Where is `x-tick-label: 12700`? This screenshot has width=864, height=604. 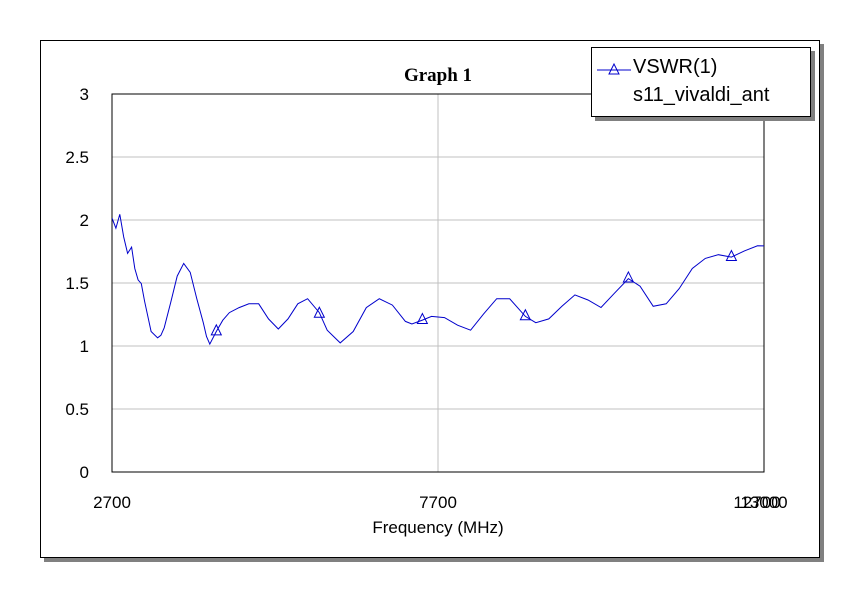
x-tick-label: 12700 is located at coordinates (756, 502).